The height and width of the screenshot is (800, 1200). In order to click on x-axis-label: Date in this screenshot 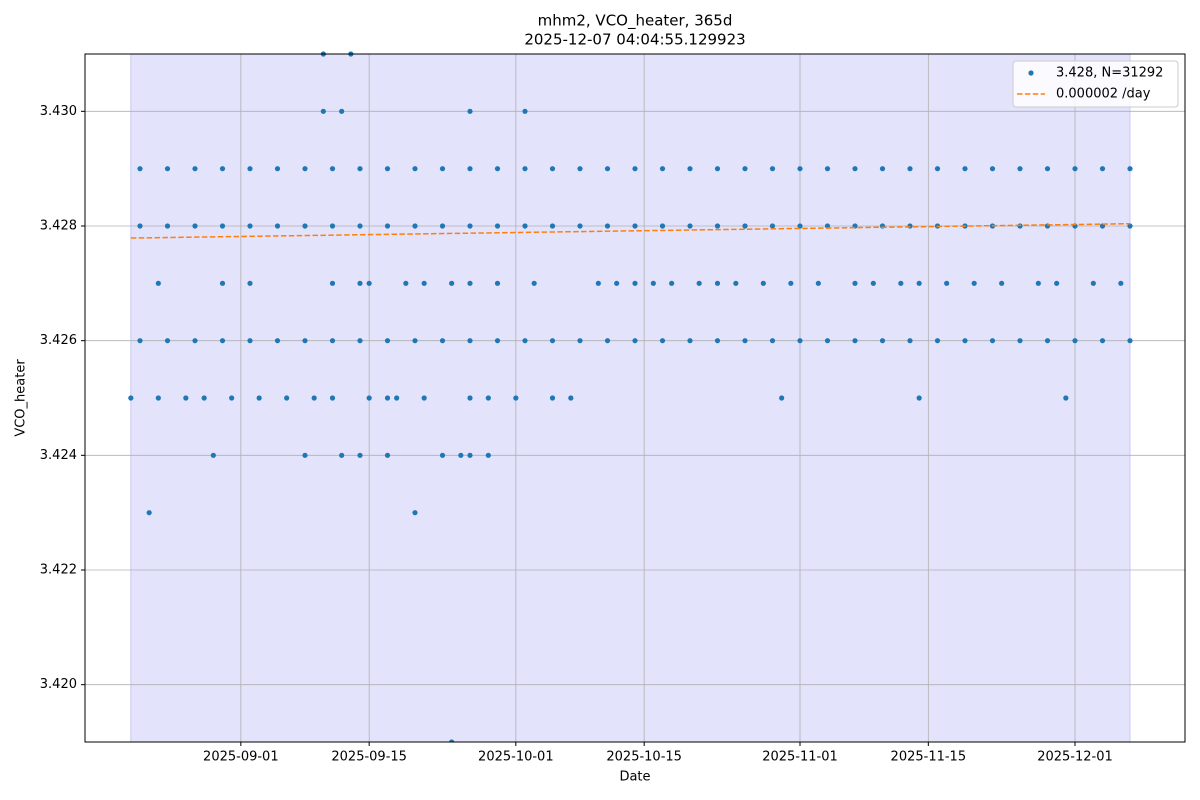, I will do `click(634, 777)`.